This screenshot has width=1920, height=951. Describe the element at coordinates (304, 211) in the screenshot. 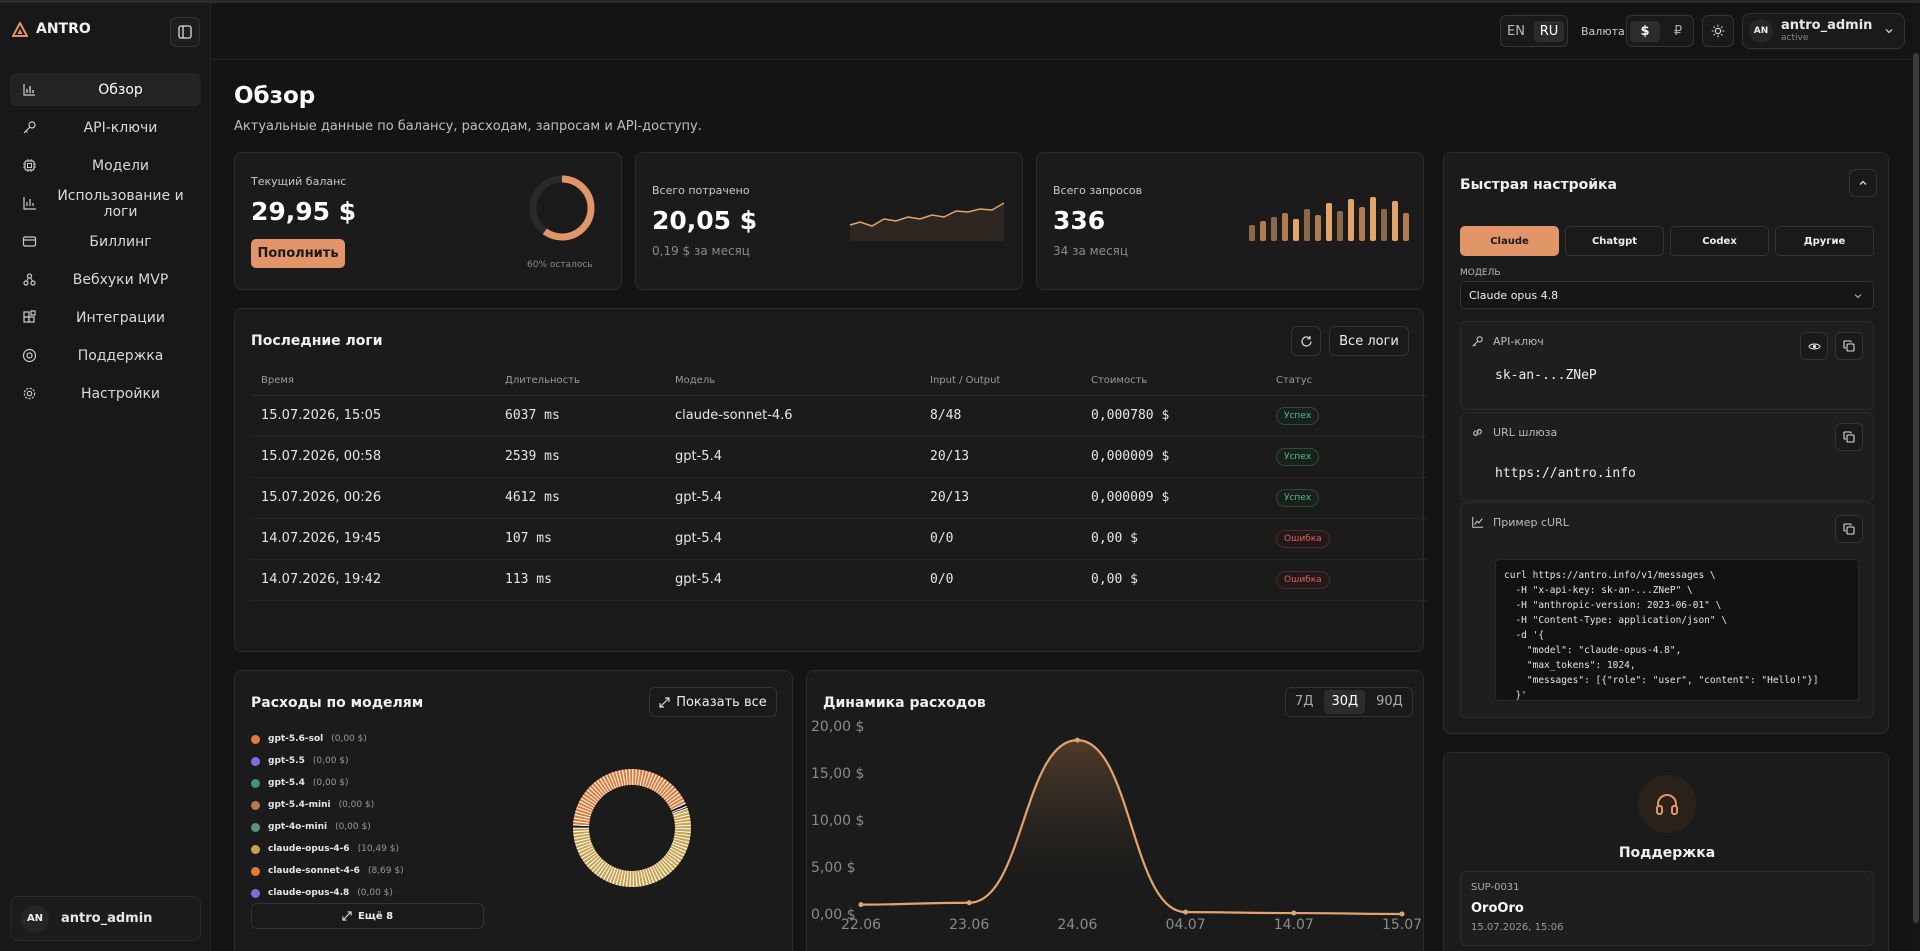

I see `balance-value: 29,95 $` at that location.